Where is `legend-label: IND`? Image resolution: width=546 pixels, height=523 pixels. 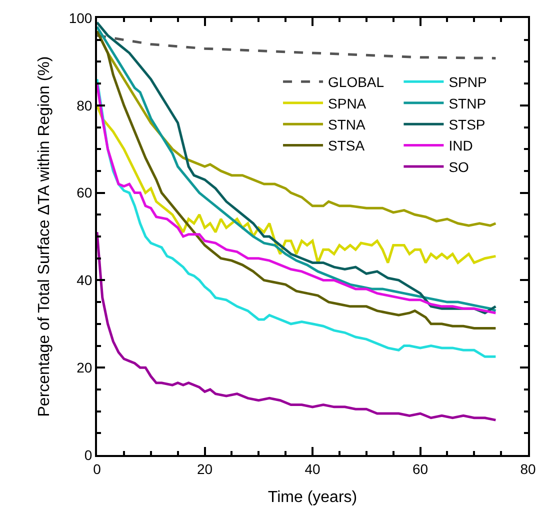
legend-label: IND is located at coordinates (460, 146).